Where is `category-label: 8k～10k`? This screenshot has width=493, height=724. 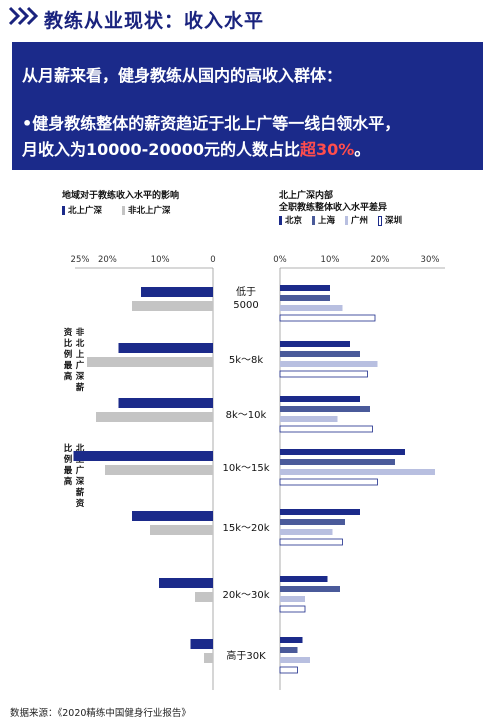 category-label: 8k～10k is located at coordinates (246, 415).